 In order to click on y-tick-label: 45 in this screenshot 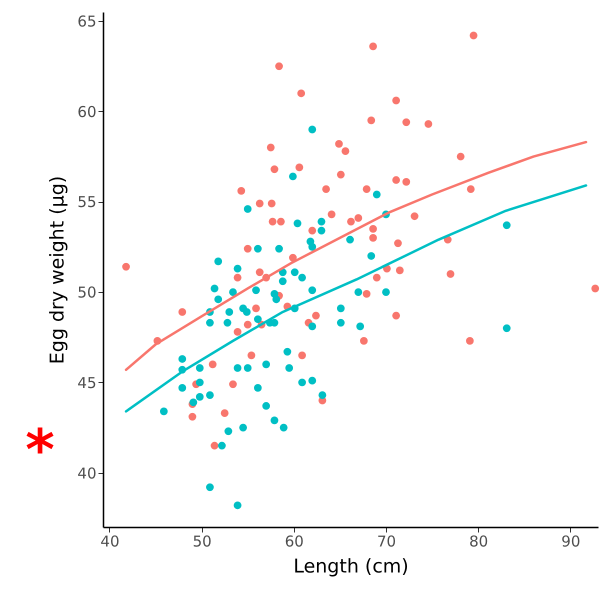, I will do `click(86, 383)`.